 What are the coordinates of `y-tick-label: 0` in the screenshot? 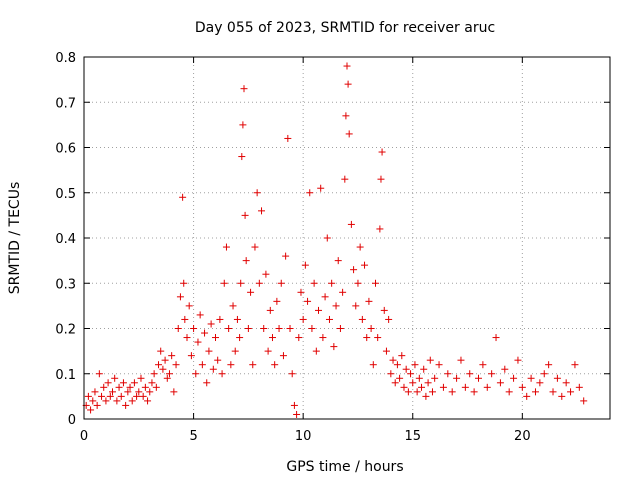 It's located at (72, 420).